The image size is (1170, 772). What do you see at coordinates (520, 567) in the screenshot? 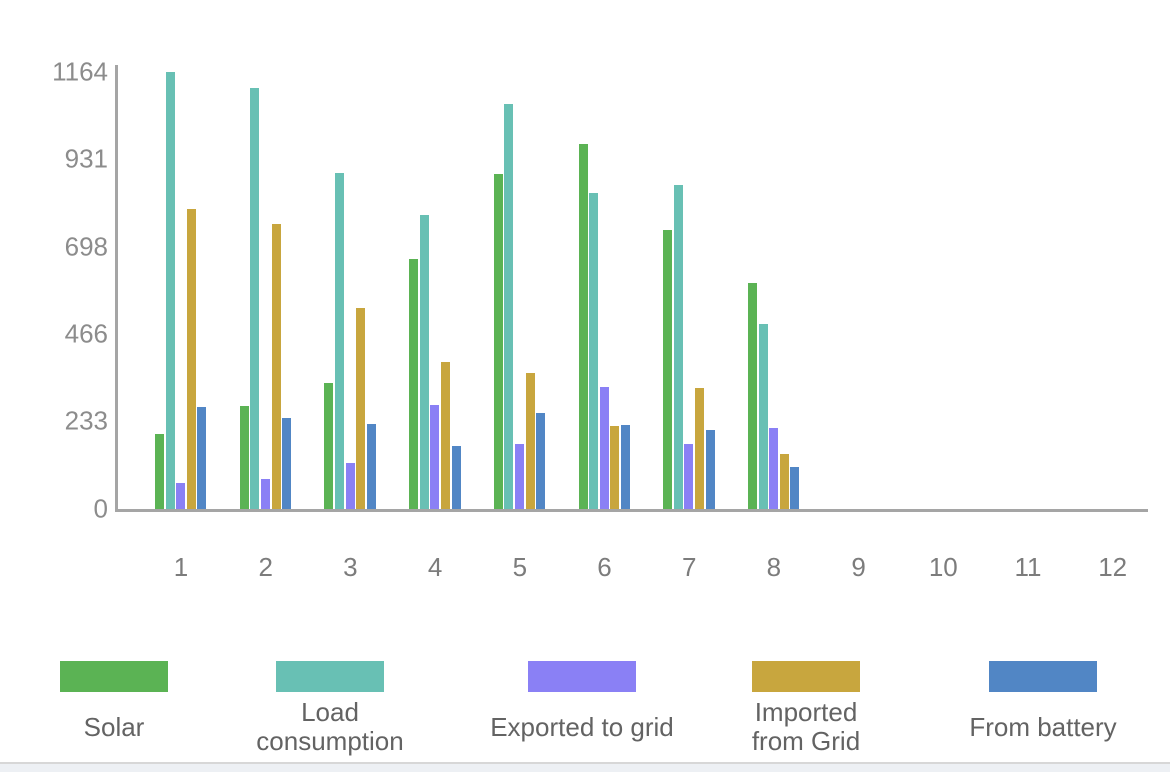
I see `x-axis-tick-label: 5` at bounding box center [520, 567].